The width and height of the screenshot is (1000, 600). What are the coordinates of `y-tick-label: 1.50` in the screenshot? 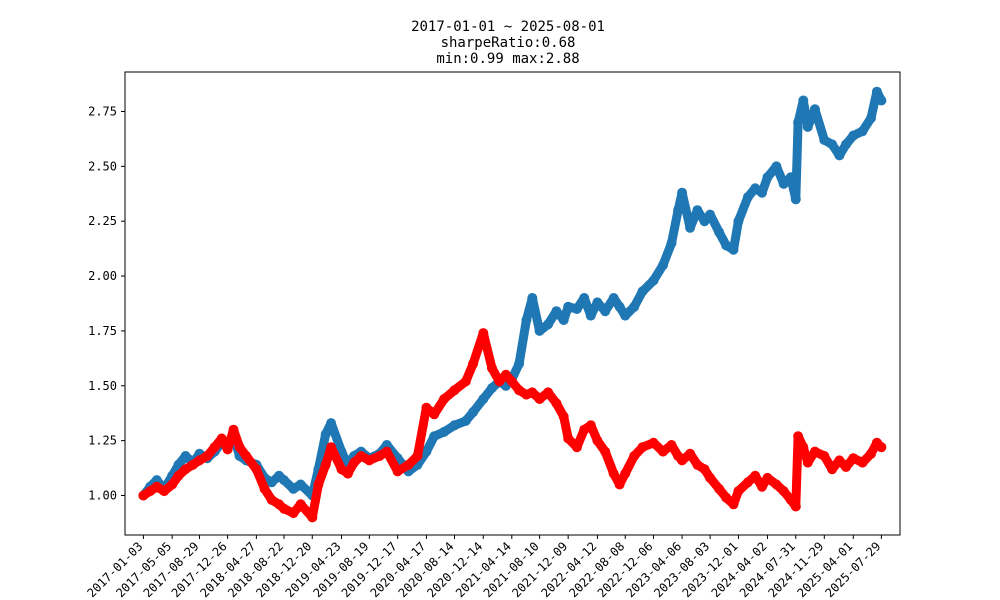 It's located at (102, 386).